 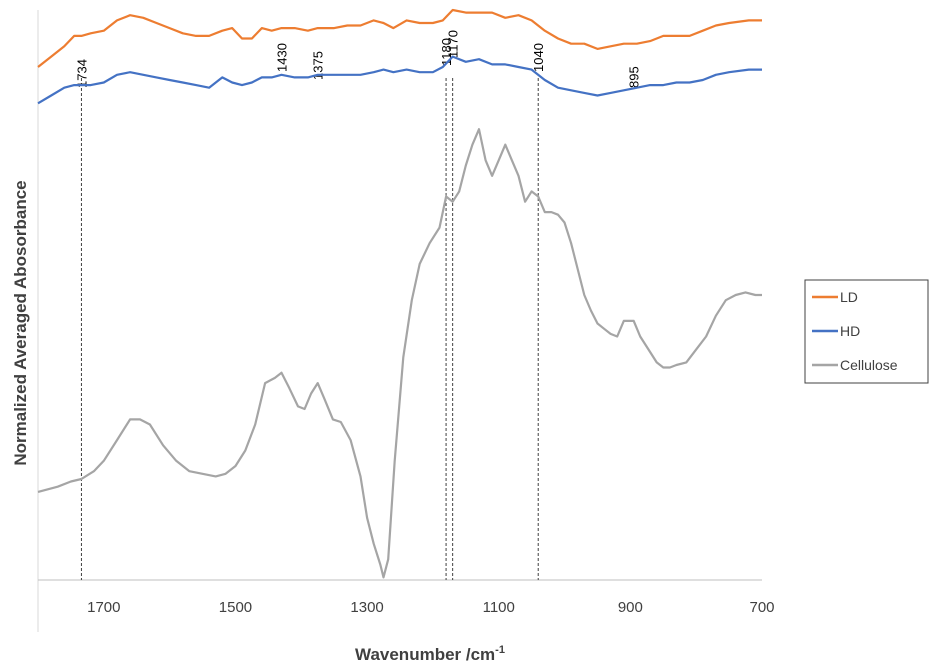 What do you see at coordinates (869, 365) in the screenshot?
I see `legend-label-cellulose: Cellulose` at bounding box center [869, 365].